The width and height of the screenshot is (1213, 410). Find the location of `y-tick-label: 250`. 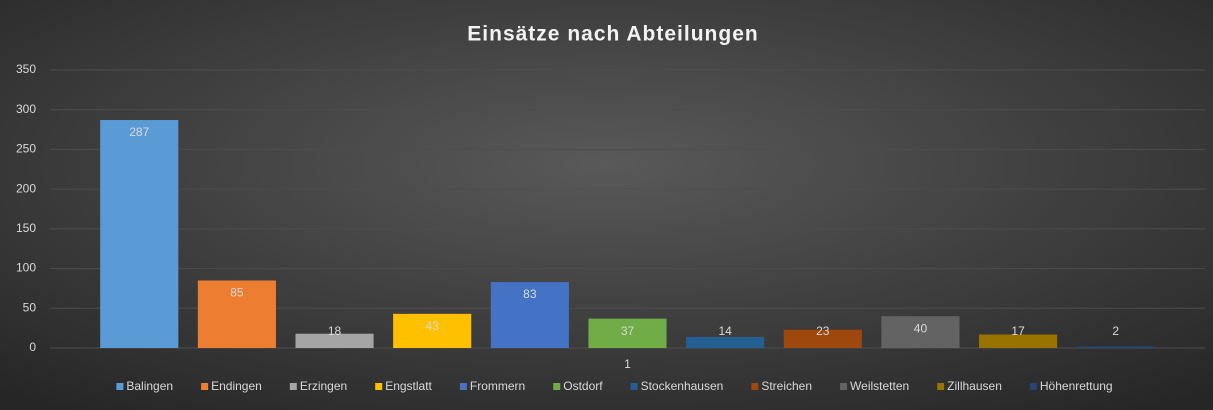

y-tick-label: 250 is located at coordinates (26, 149).